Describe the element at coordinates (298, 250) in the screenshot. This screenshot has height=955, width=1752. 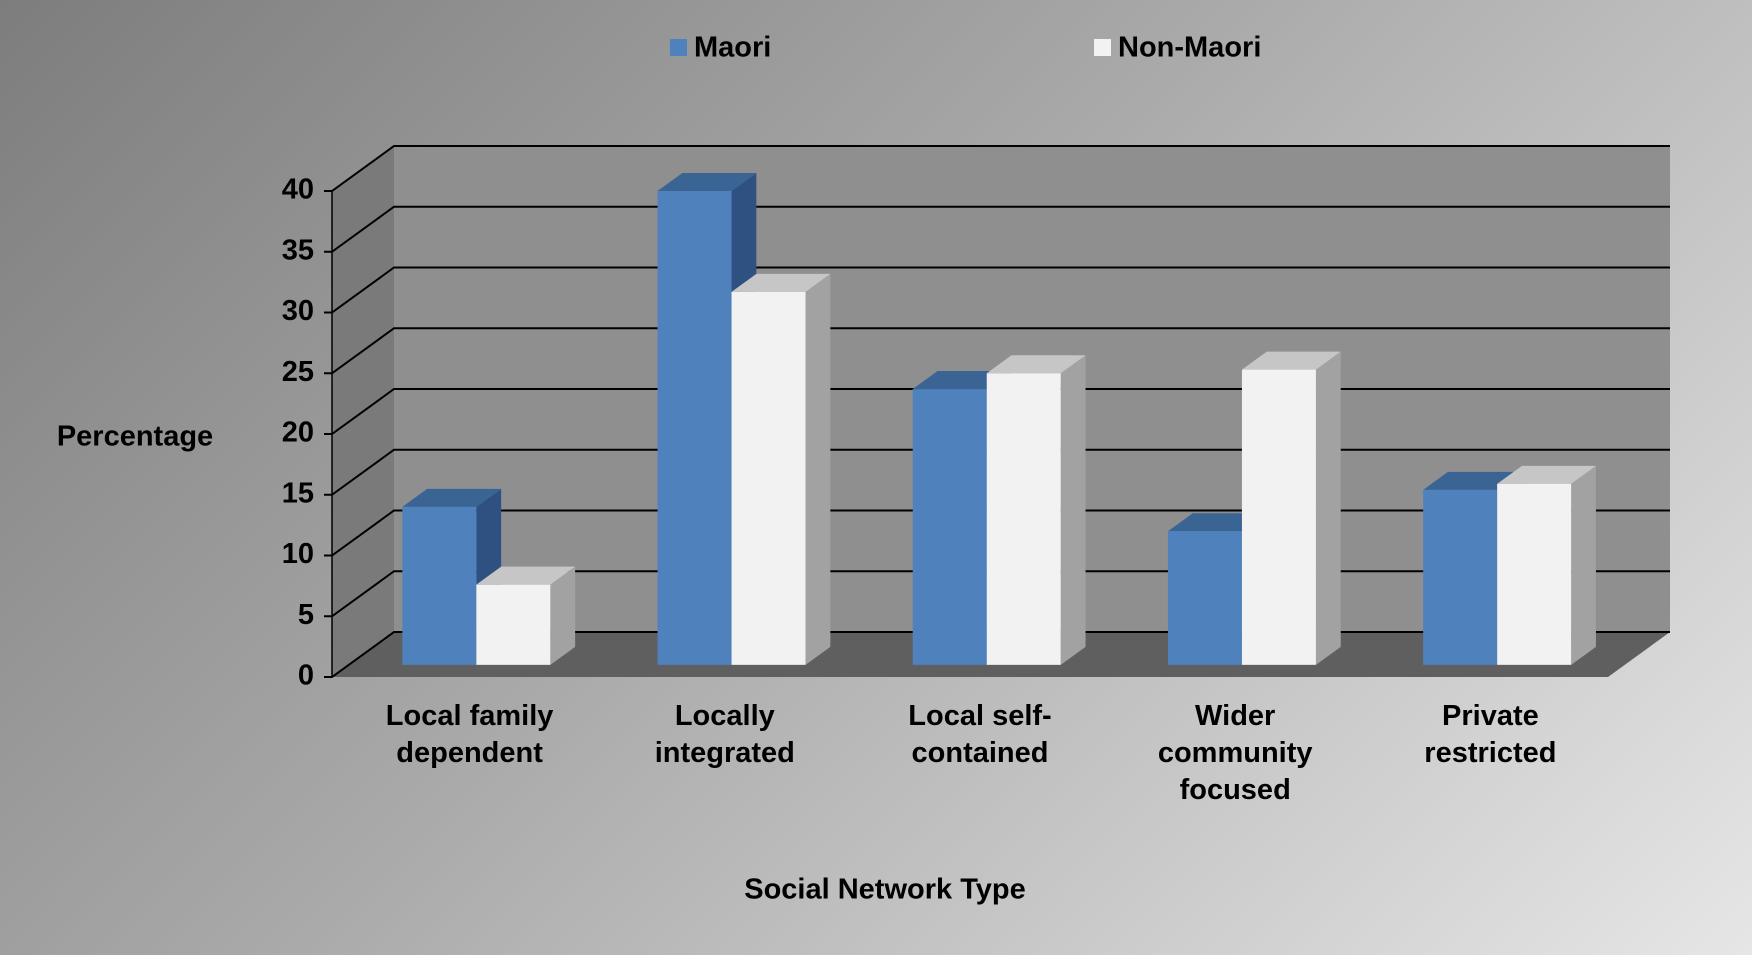
I see `y-tick-label: 35` at that location.